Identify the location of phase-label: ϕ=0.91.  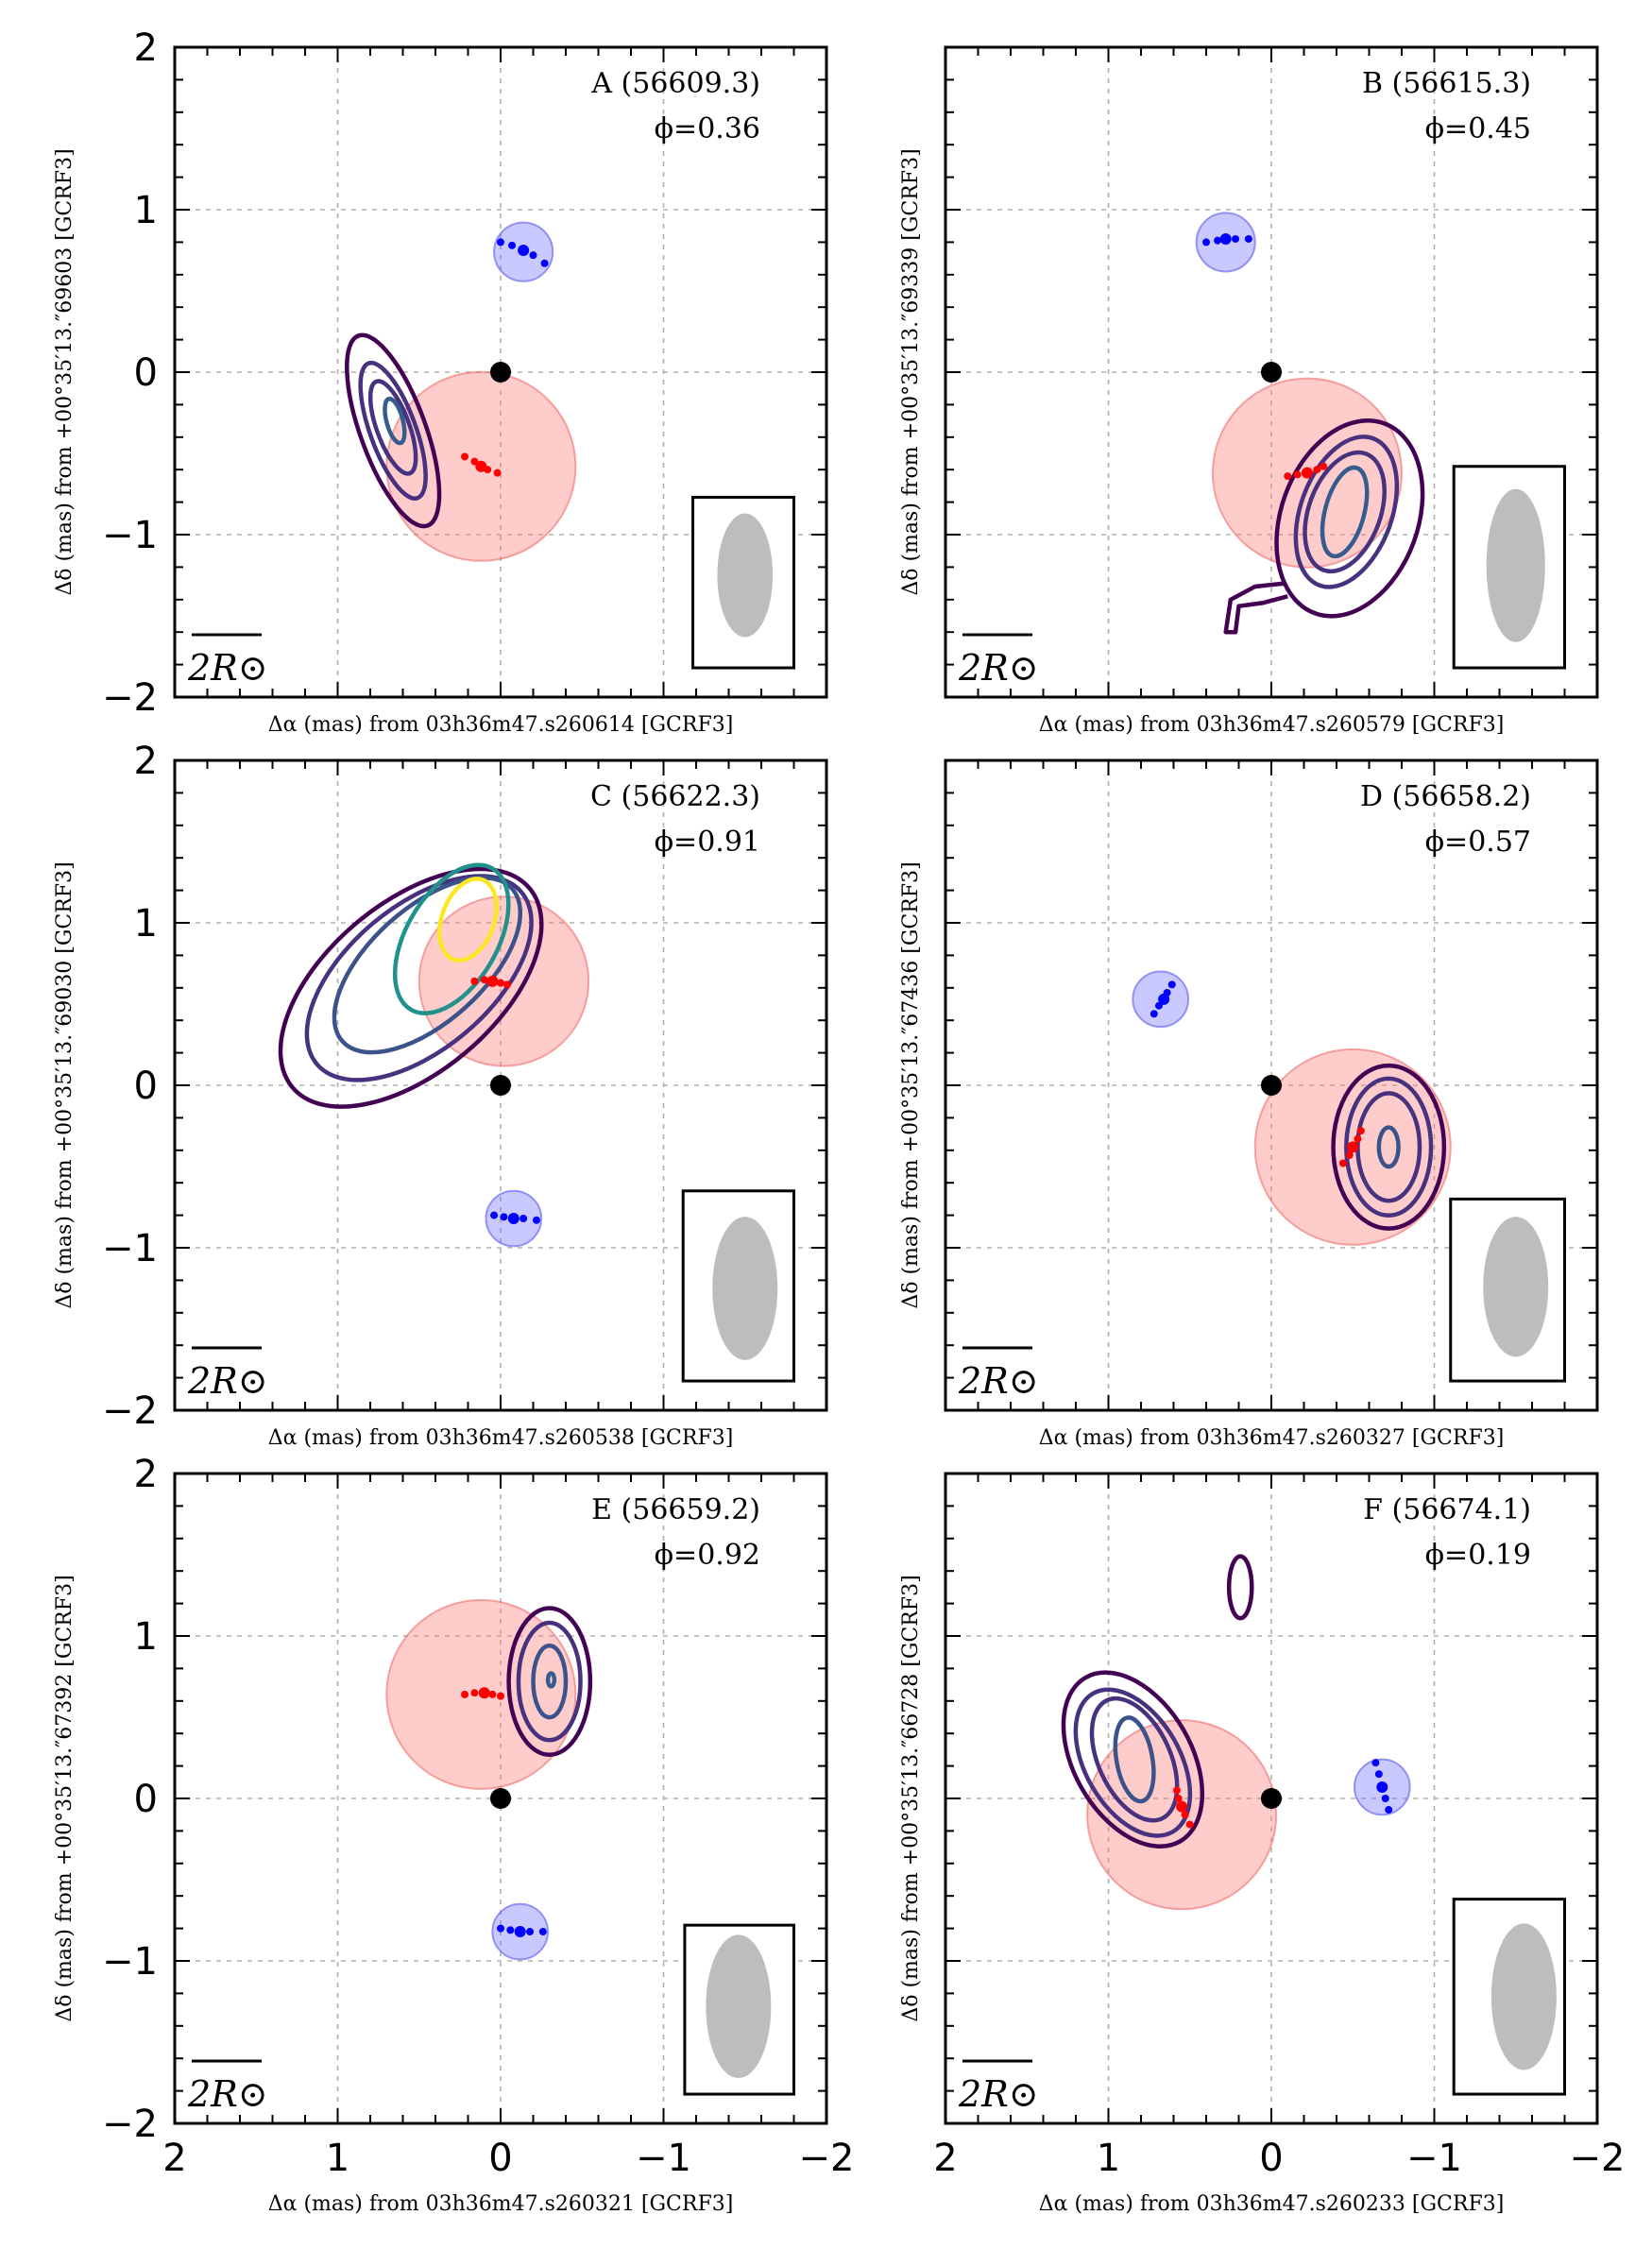
(707, 842).